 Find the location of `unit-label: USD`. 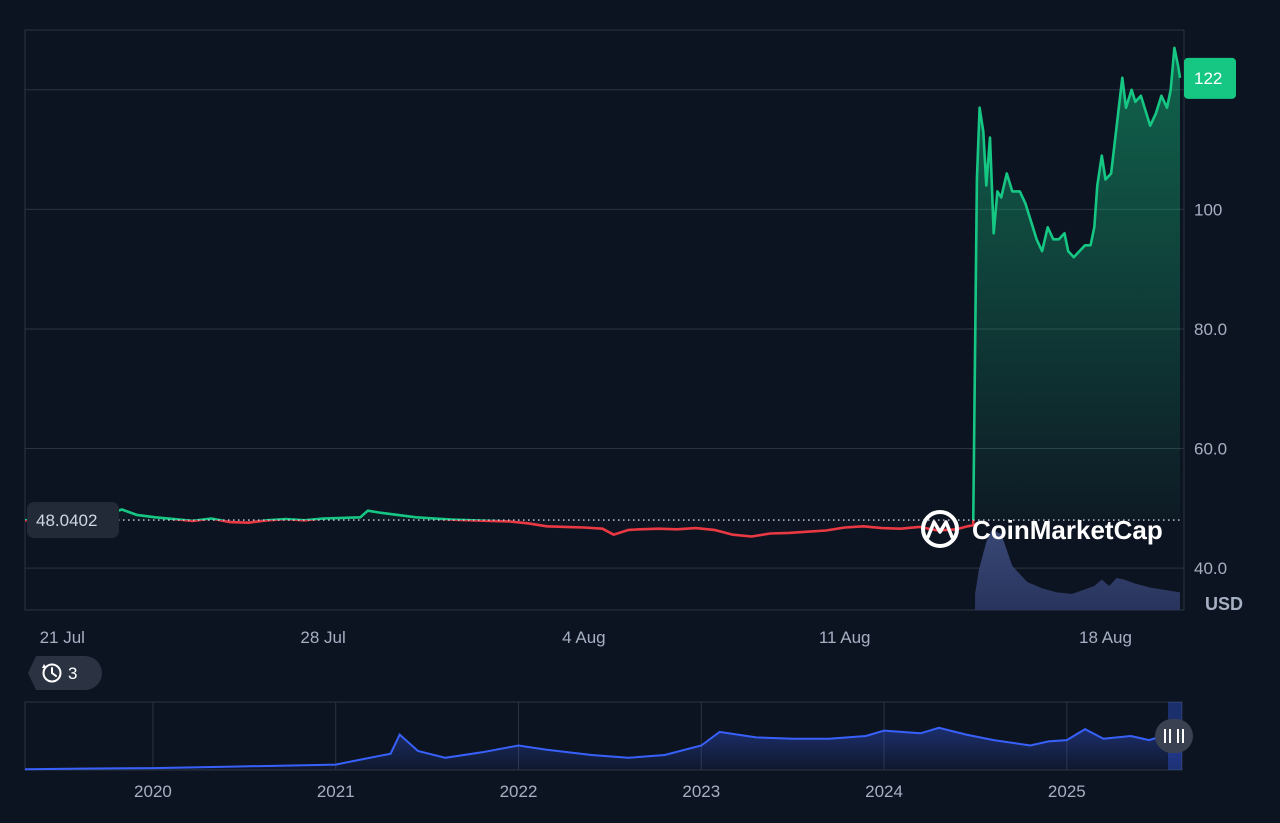

unit-label: USD is located at coordinates (1224, 604).